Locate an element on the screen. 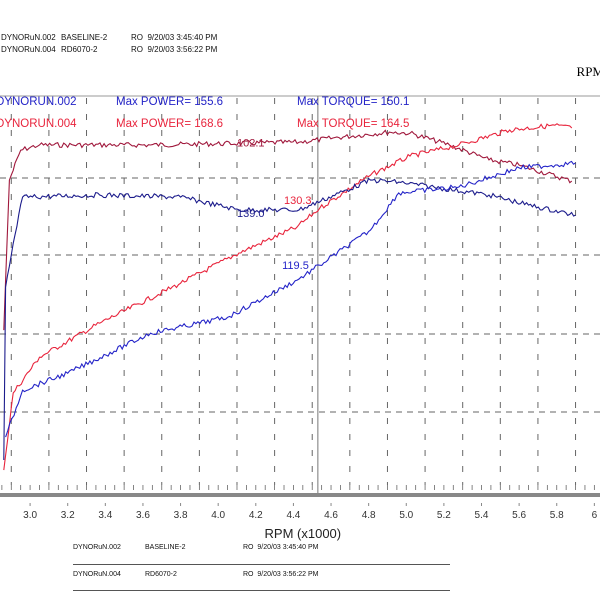 This screenshot has height=600, width=600. x-tick-label: 5.0 is located at coordinates (406, 515).